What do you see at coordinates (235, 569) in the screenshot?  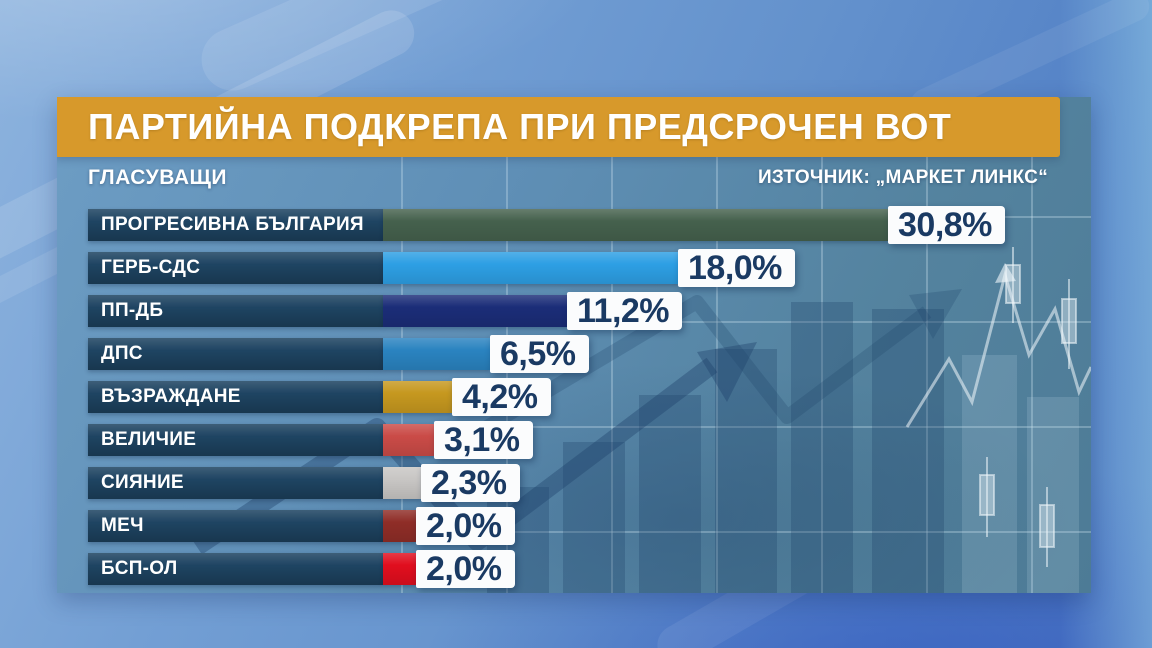 I see `party-label: БСП-ОЛ` at bounding box center [235, 569].